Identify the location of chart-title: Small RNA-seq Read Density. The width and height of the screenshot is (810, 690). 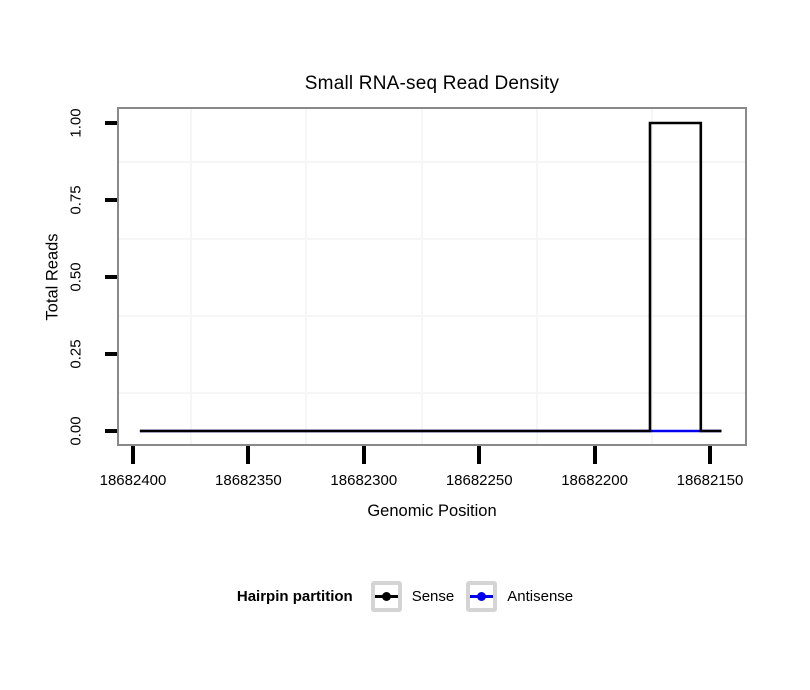
(432, 83).